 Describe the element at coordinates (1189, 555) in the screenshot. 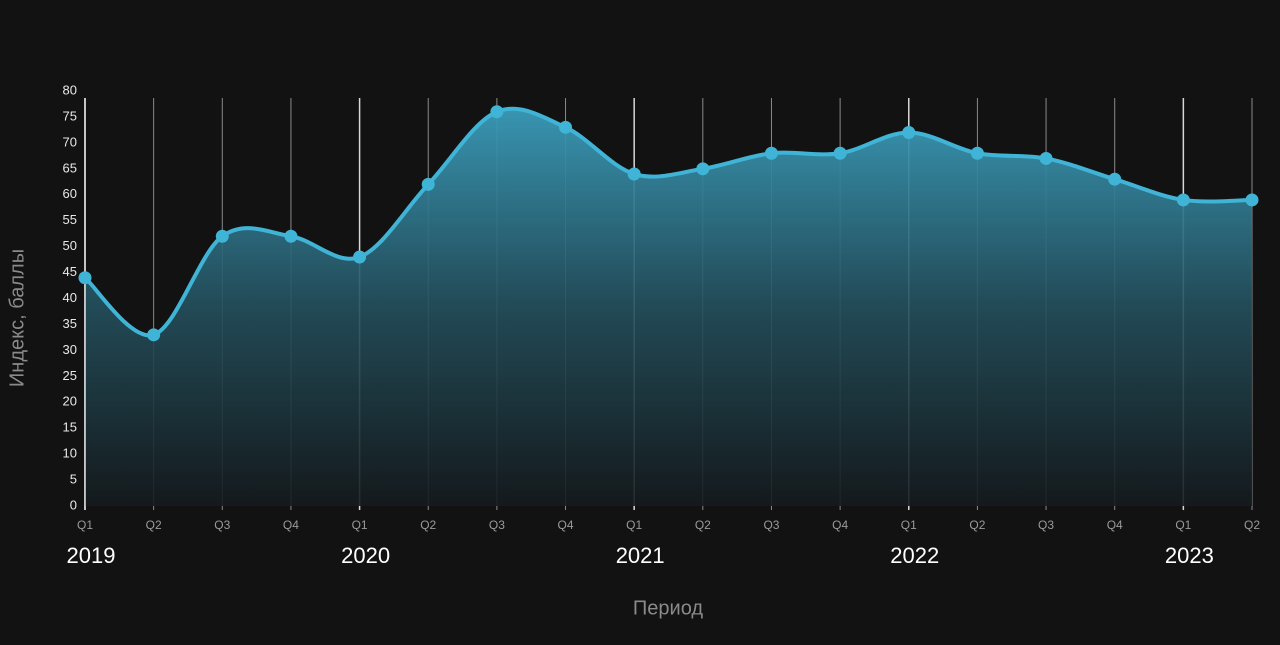

I see `year-label: 2023` at that location.